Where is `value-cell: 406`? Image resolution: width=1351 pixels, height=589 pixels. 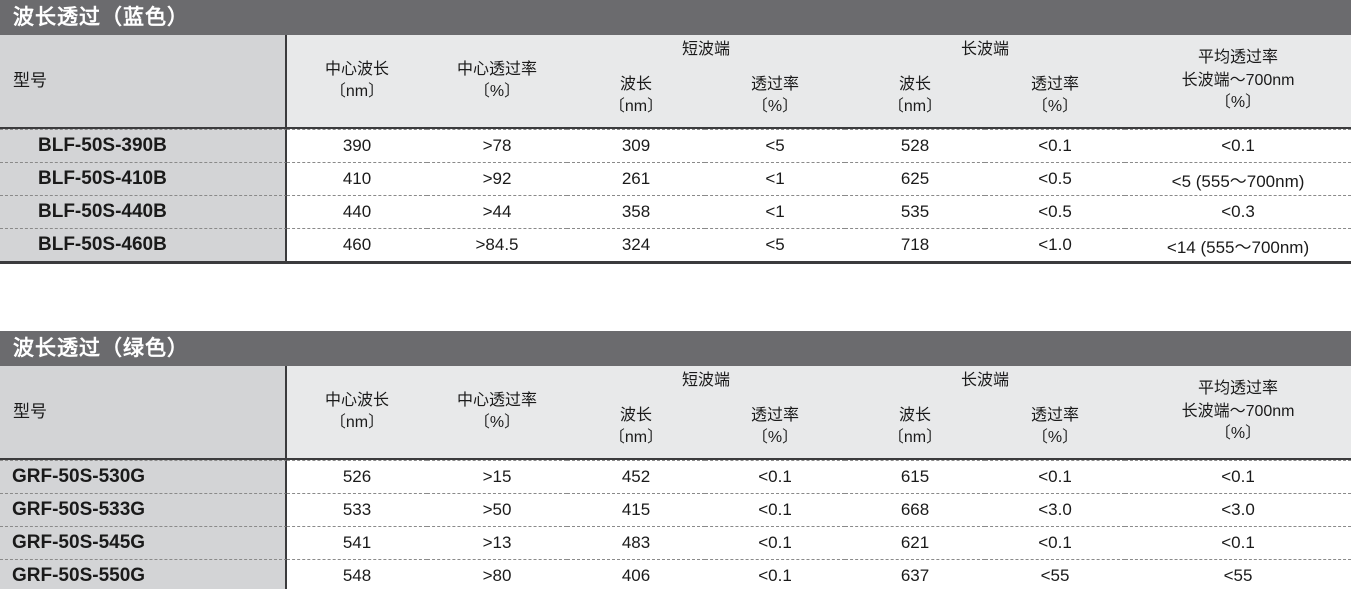
value-cell: 406 is located at coordinates (636, 574).